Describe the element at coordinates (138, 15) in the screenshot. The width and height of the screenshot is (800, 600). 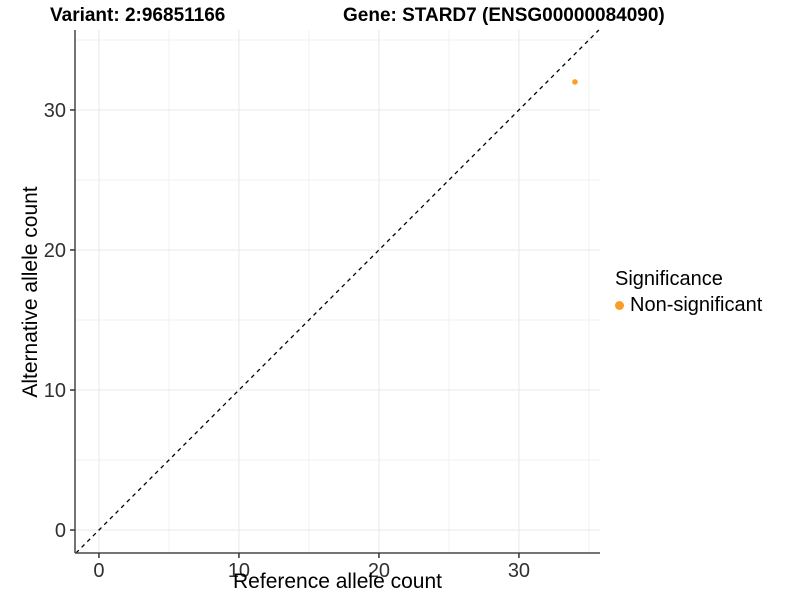
I see `plot-title-variant: Variant: 2:96851166` at that location.